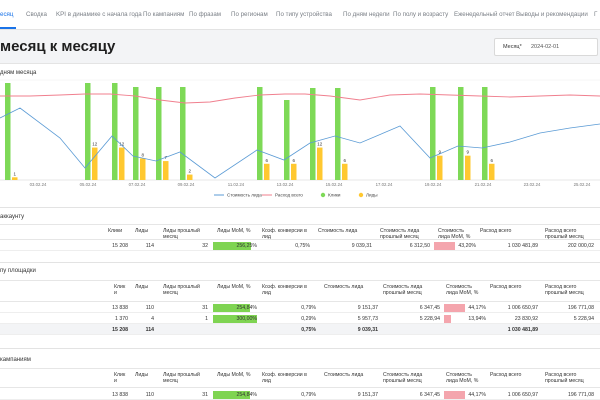 This screenshot has height=400, width=600. I want to click on tab-summary: Сводка, so click(36, 14).